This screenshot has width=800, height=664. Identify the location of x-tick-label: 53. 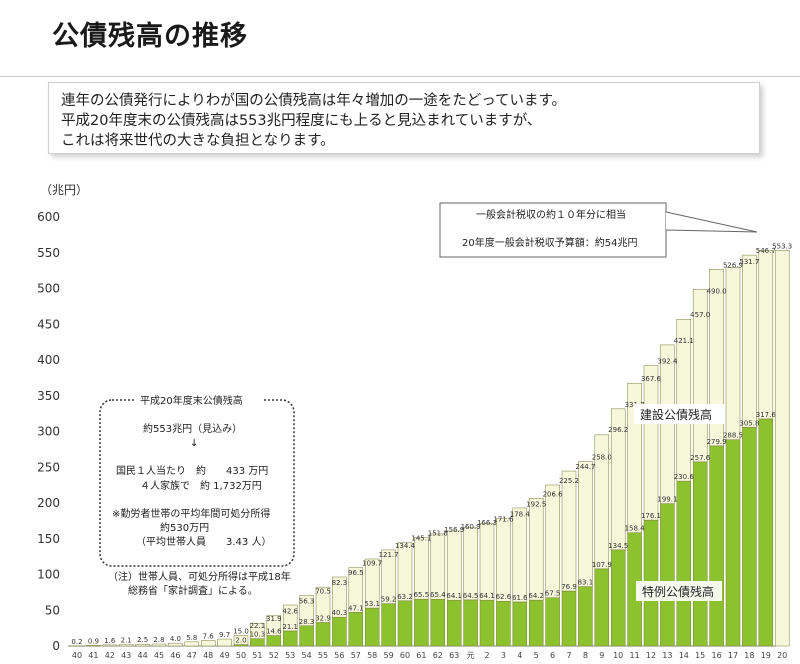
(290, 655).